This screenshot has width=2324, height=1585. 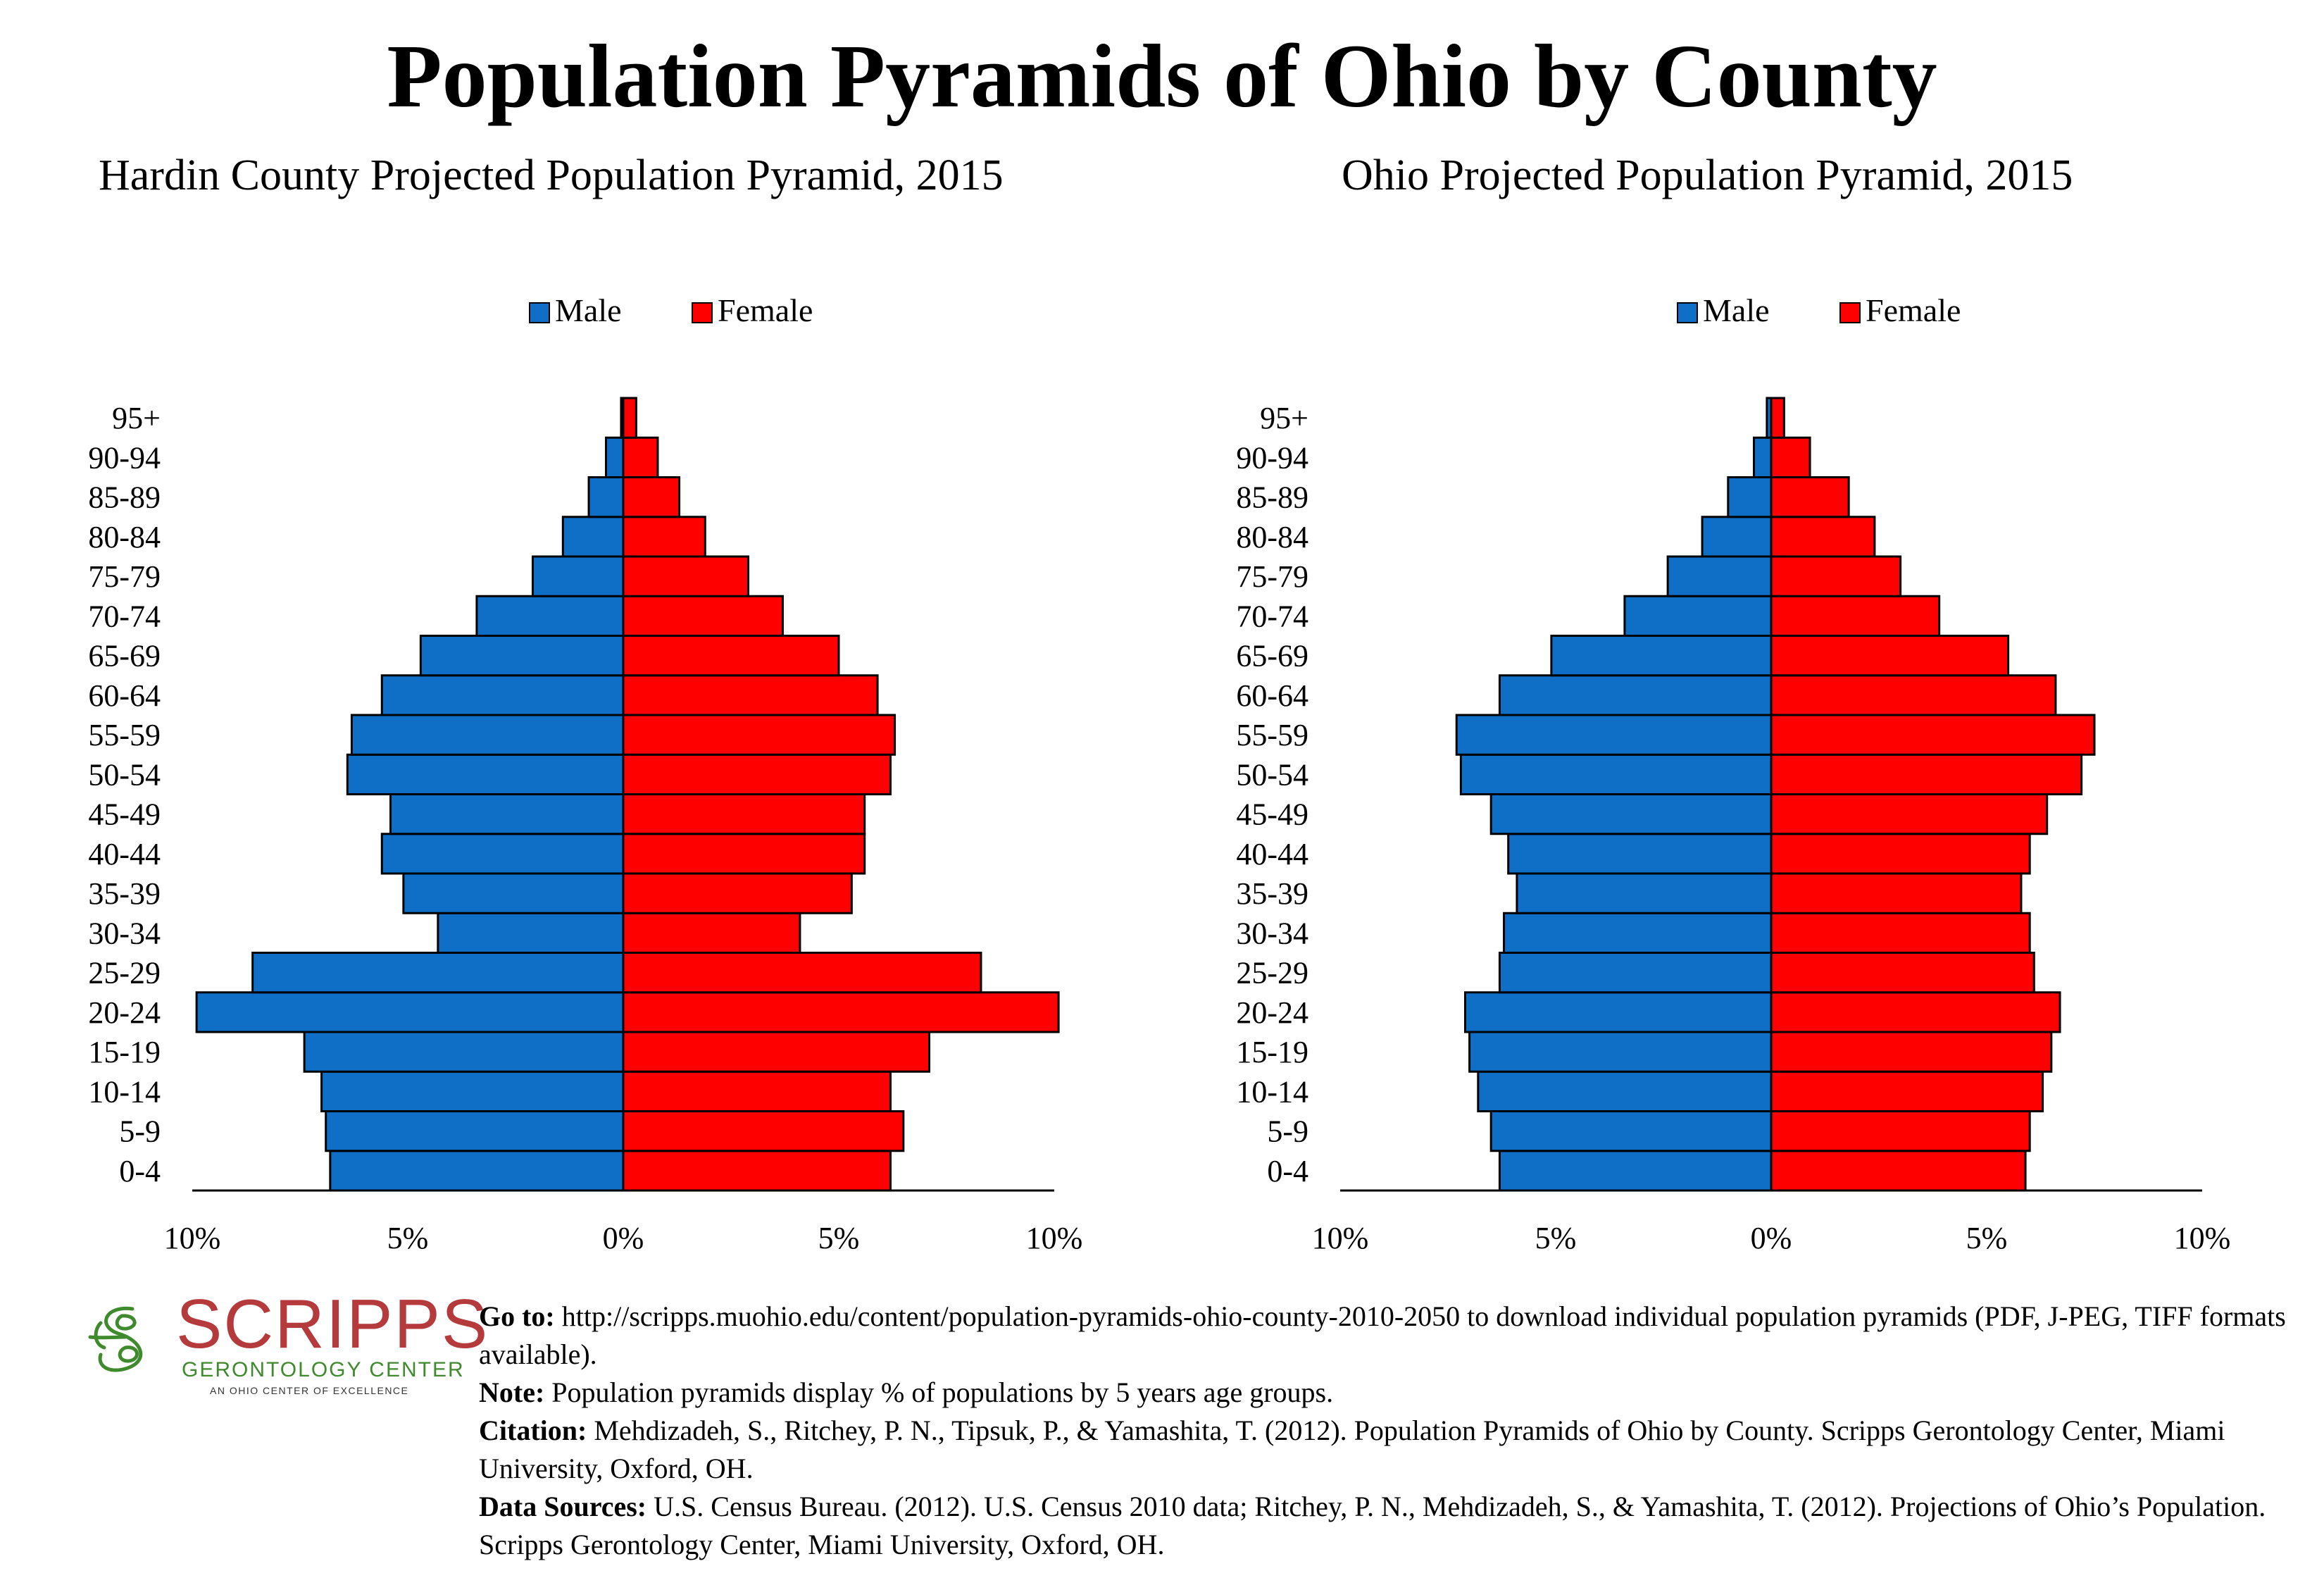 What do you see at coordinates (125, 893) in the screenshot?
I see `y-tick-label: 35-39` at bounding box center [125, 893].